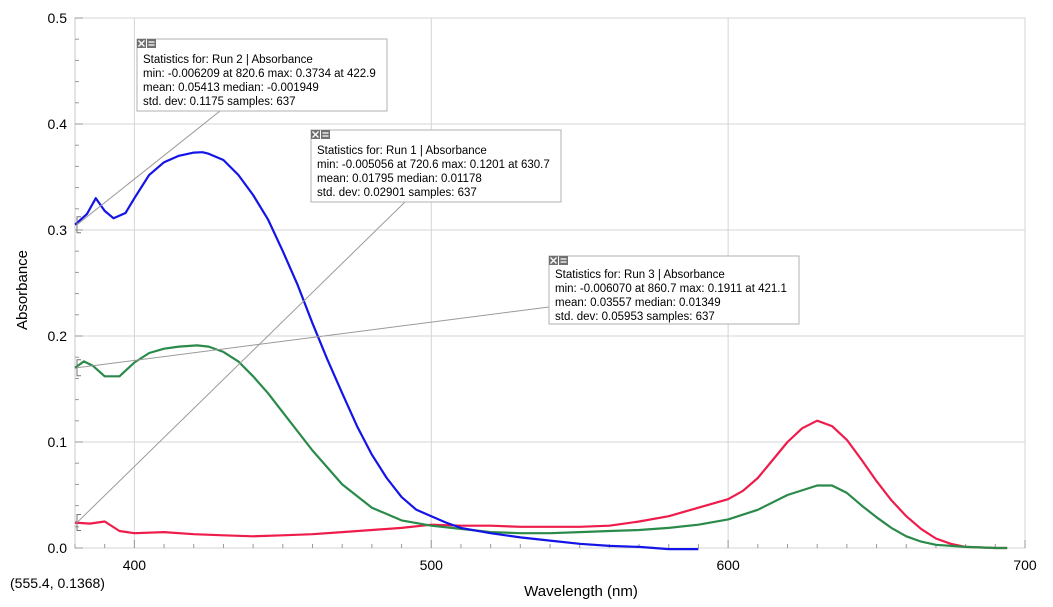 This screenshot has height=607, width=1053. What do you see at coordinates (148, 168) in the screenshot?
I see `leader-run2` at bounding box center [148, 168].